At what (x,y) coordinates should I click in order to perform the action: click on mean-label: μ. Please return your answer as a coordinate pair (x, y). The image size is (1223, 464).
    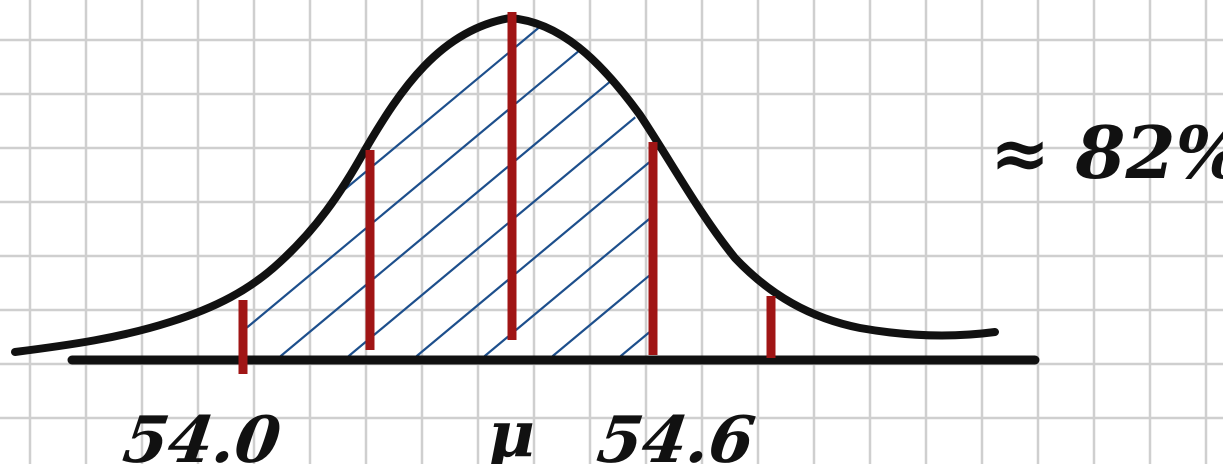
    Looking at the image, I should click on (511, 430).